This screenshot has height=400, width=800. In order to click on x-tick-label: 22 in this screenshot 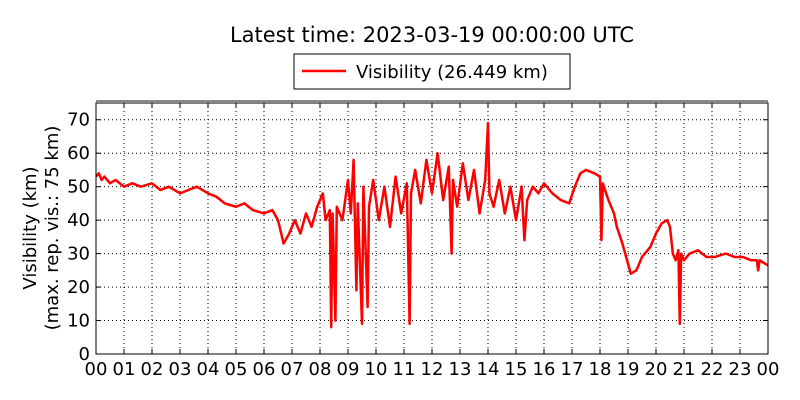, I will do `click(712, 369)`.